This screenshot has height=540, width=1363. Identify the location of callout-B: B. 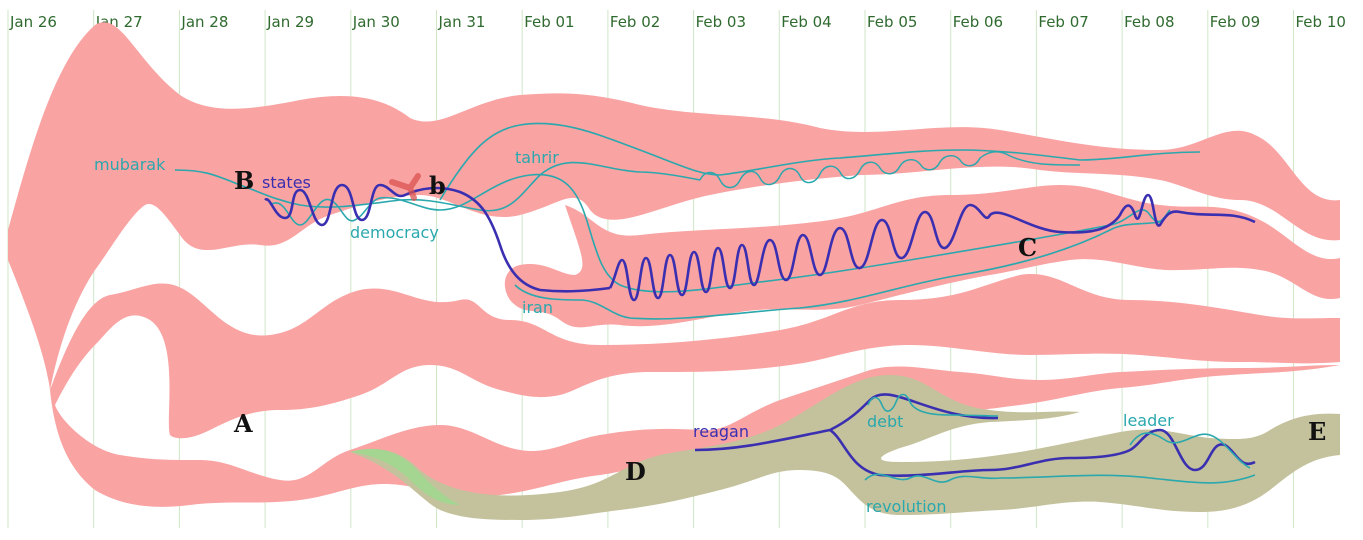
(244, 180).